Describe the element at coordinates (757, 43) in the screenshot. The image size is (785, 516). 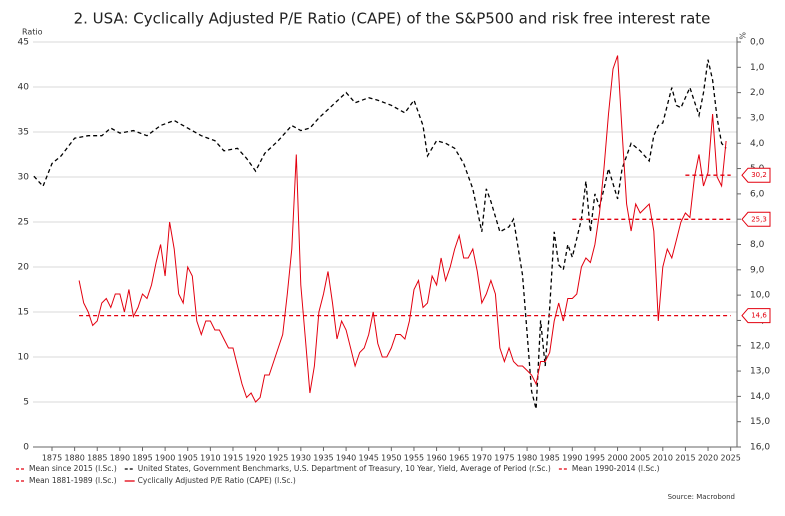
I see `y2-tick-label: 0,0` at that location.